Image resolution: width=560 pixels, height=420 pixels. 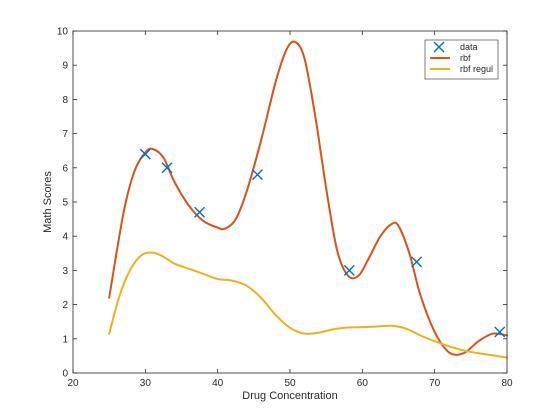 I want to click on x-tick-label: 50, so click(x=290, y=383).